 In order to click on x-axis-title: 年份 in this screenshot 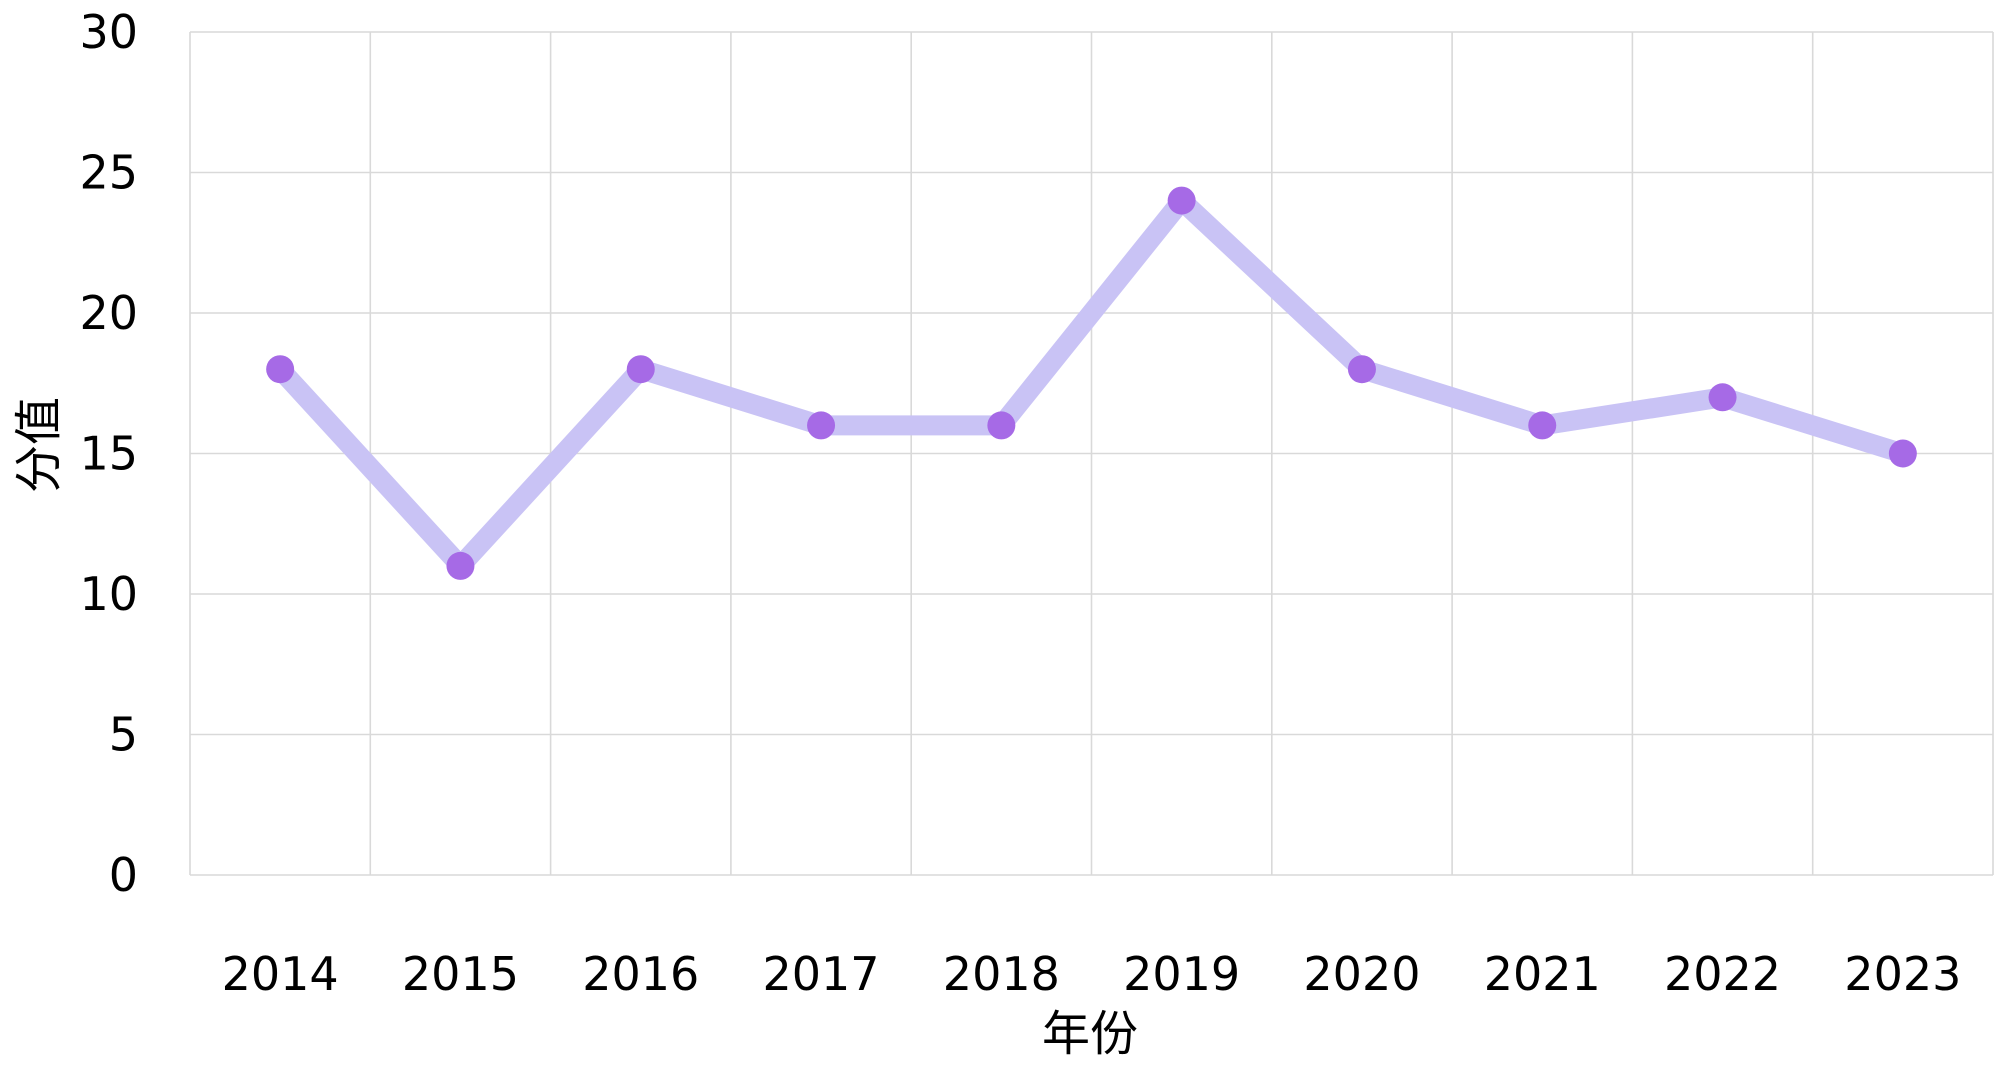, I will do `click(1090, 1034)`.